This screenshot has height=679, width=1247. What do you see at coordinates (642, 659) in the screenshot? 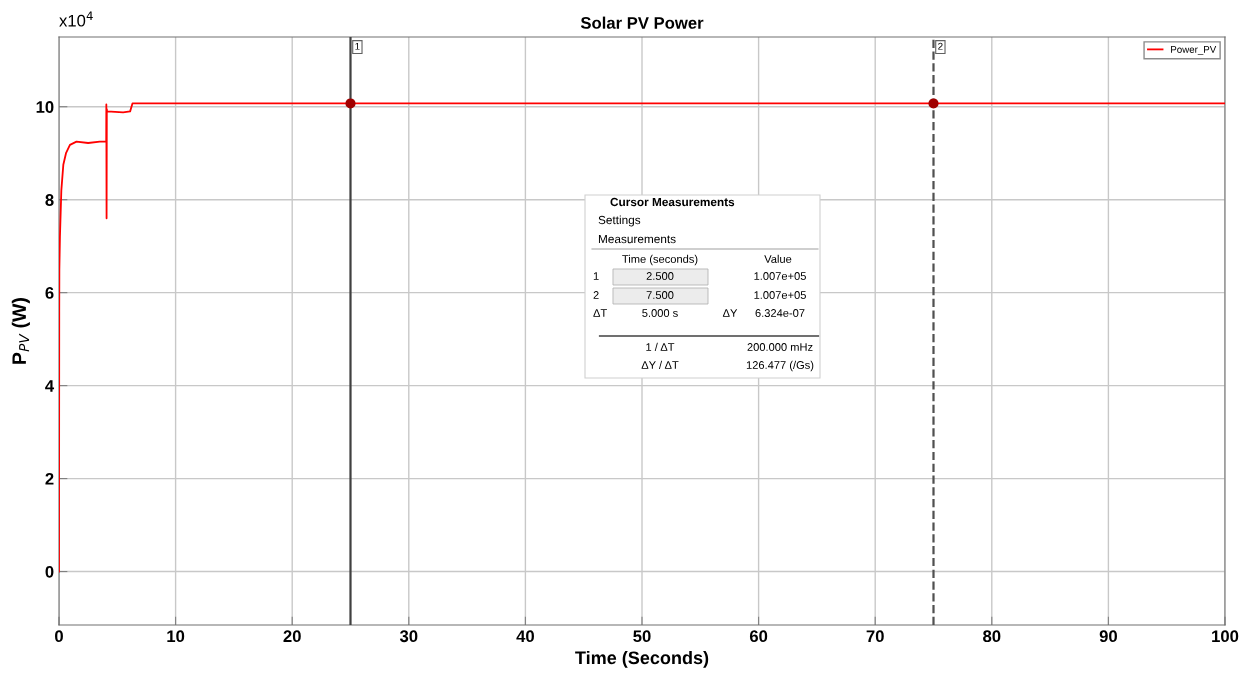
I see `x-axis-title: Time (Seconds)` at bounding box center [642, 659].